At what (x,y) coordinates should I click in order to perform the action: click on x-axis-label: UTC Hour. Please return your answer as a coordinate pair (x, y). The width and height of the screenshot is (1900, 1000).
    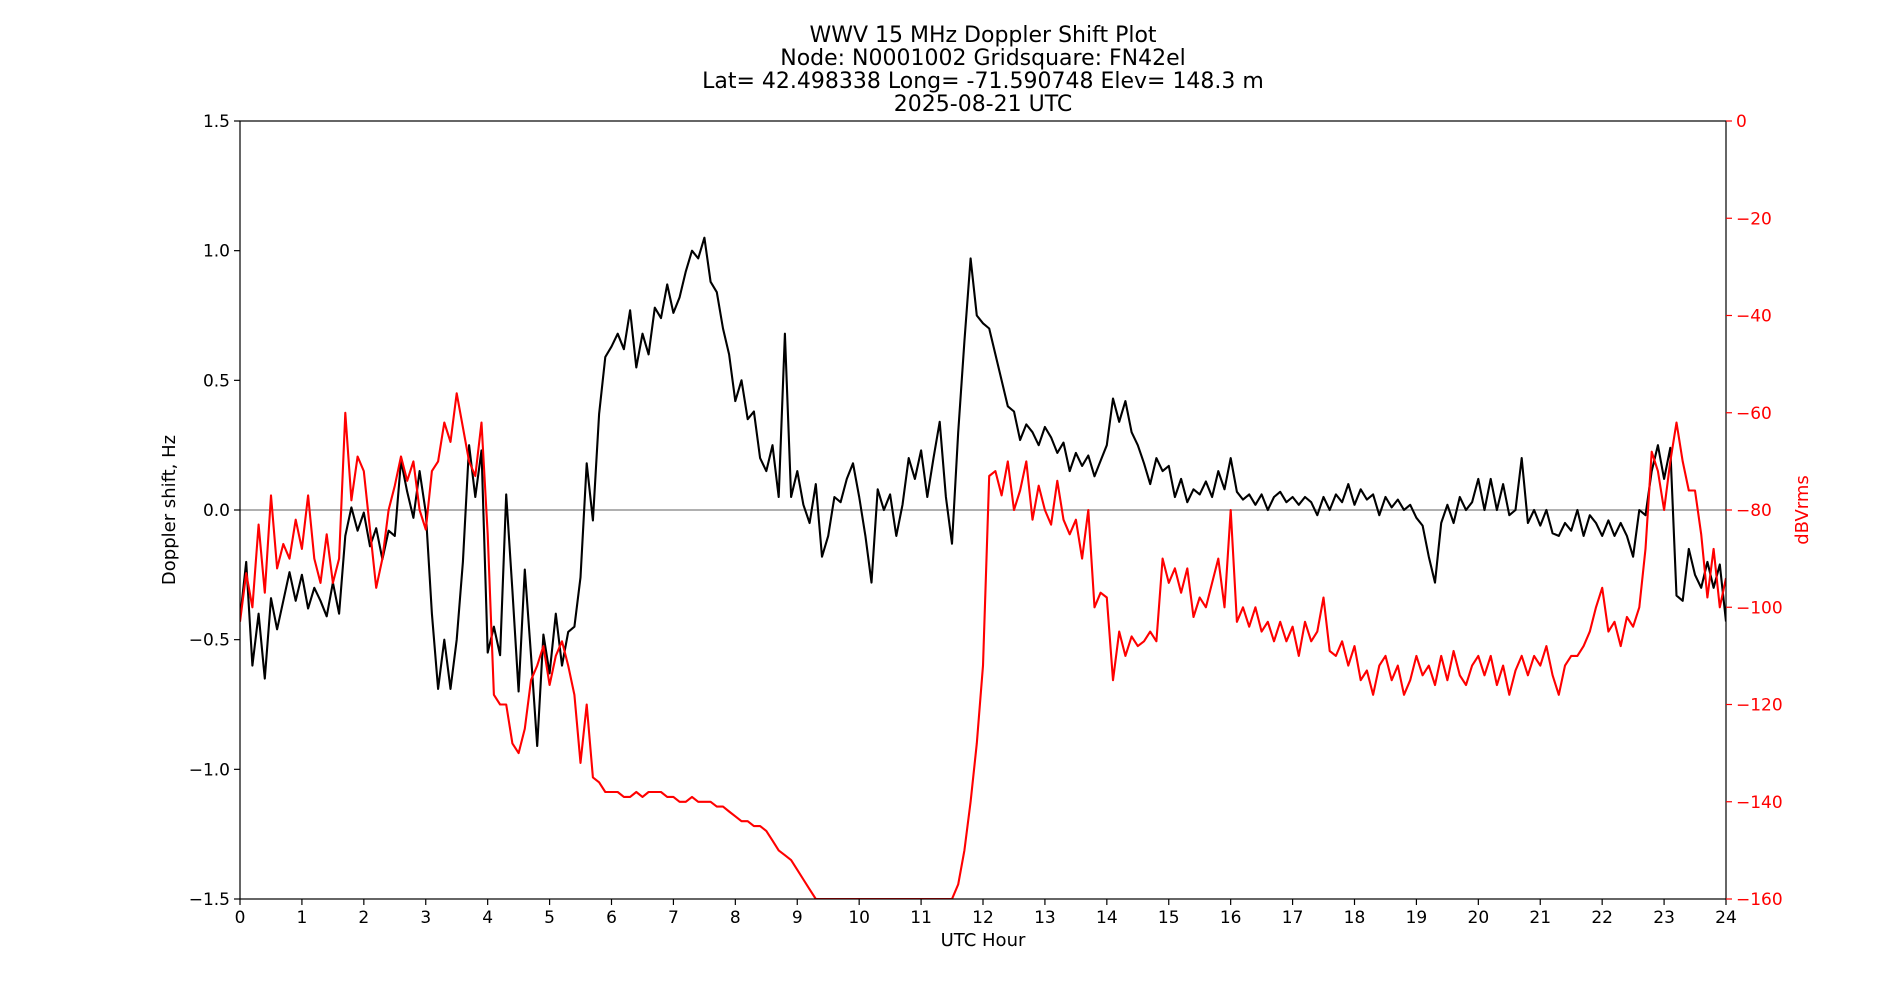
    Looking at the image, I should click on (983, 940).